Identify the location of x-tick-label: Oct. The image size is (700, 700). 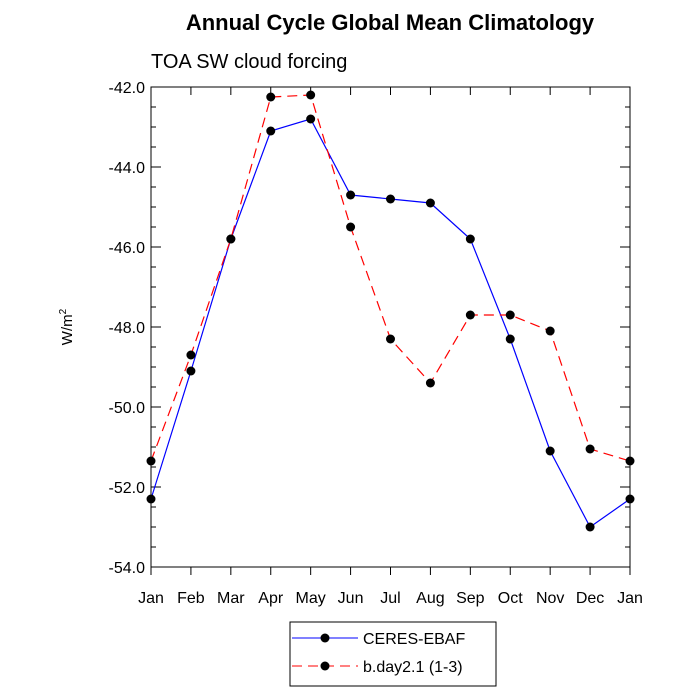
(510, 598).